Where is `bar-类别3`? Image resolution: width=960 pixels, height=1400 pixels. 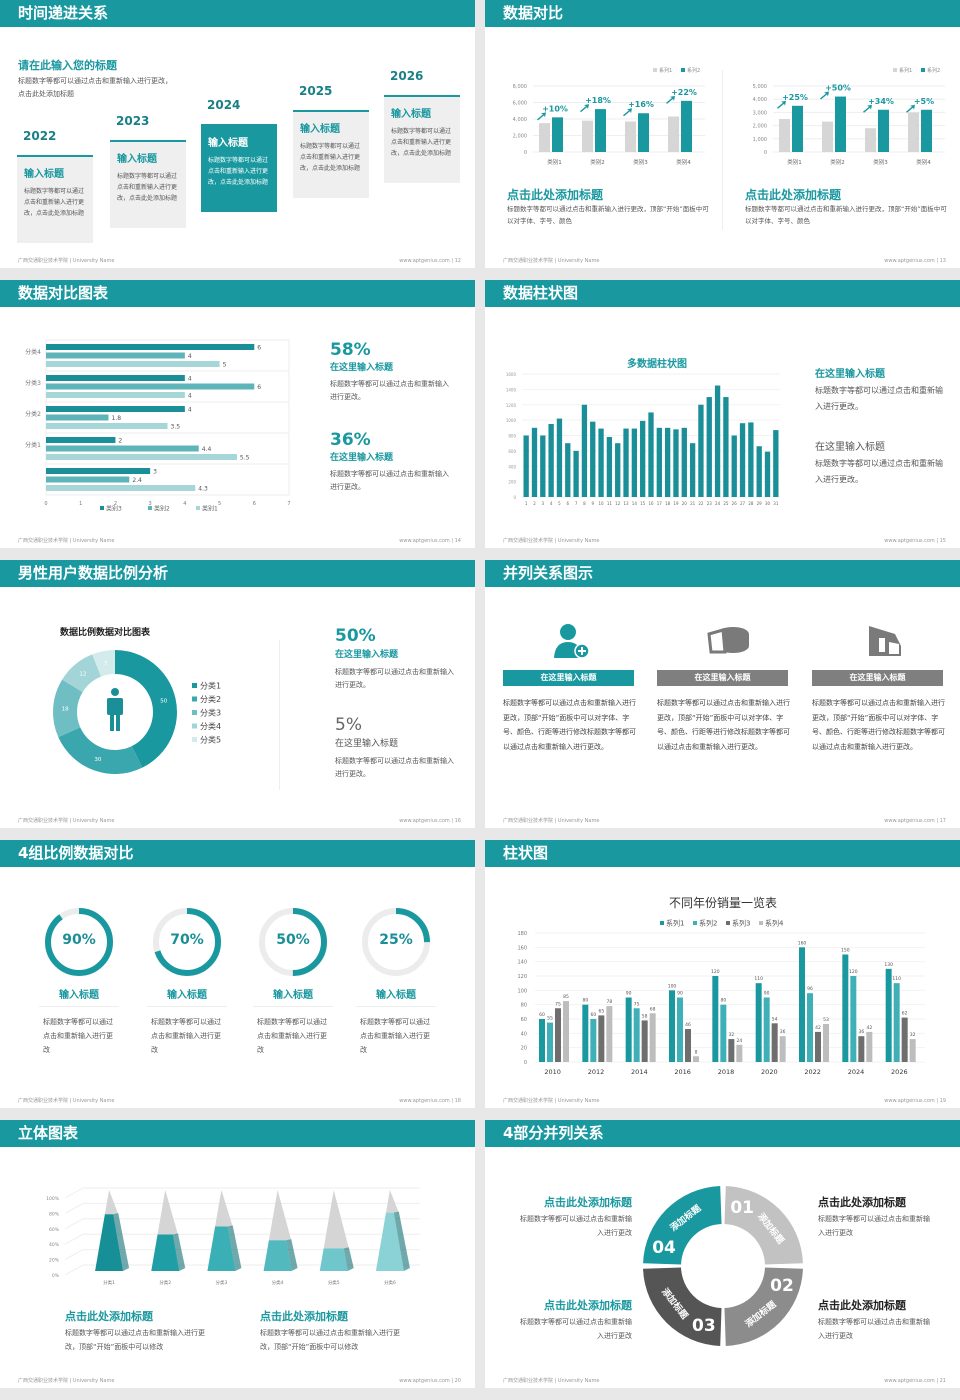 bar-类别3 is located at coordinates (150, 347).